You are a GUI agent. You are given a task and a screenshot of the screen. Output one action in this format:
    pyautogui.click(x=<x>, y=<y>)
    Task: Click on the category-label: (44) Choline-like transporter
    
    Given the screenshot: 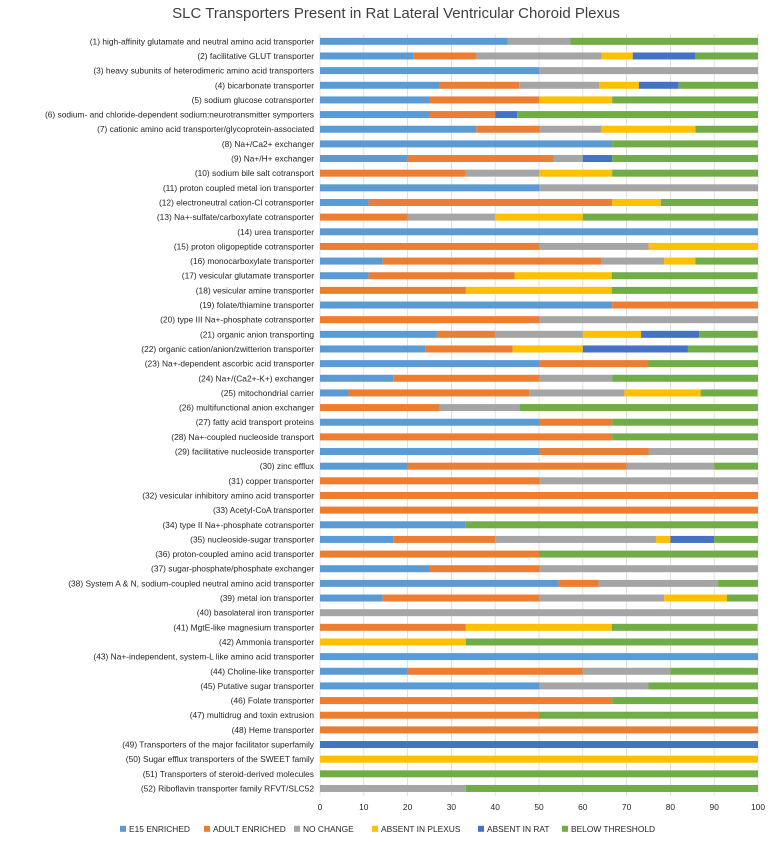 What is the action you would take?
    pyautogui.click(x=262, y=671)
    